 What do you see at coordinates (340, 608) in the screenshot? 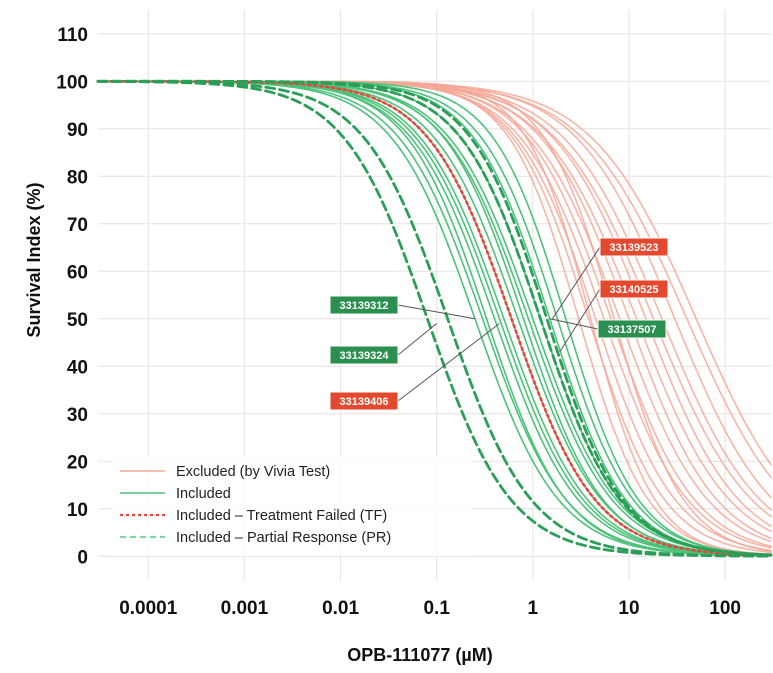
I see `x-tick-label: 0.01` at bounding box center [340, 608].